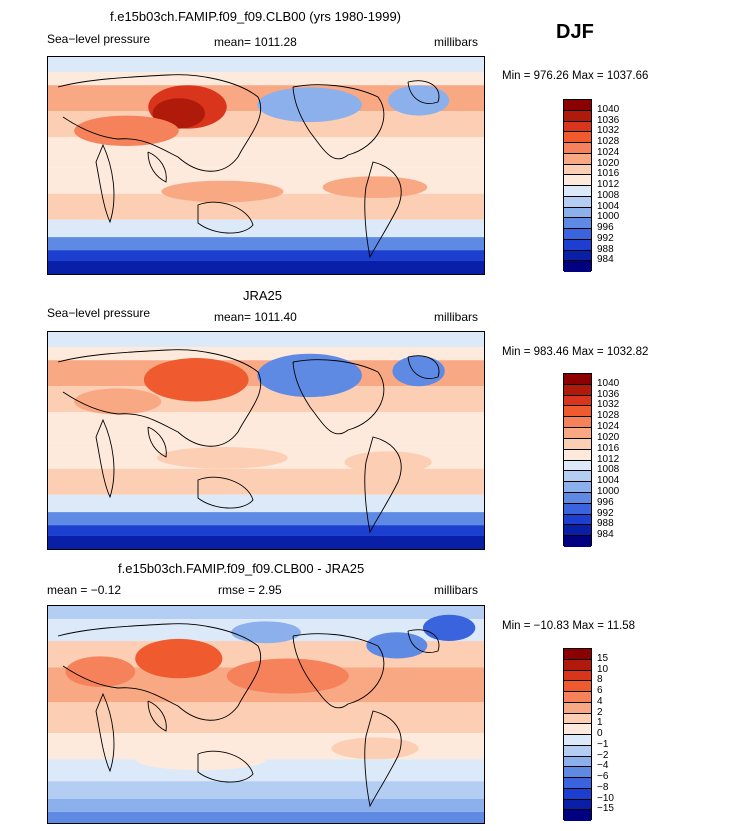 This screenshot has height=831, width=733. What do you see at coordinates (456, 317) in the screenshot?
I see `panel2-units: millibars` at bounding box center [456, 317].